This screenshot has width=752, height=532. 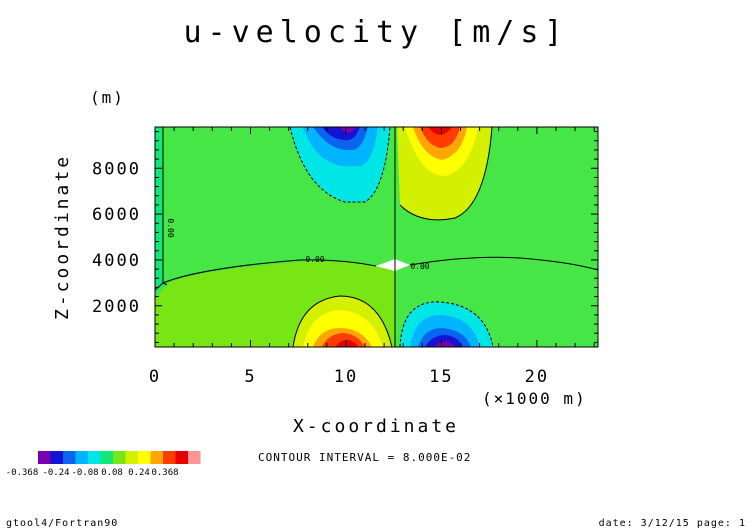 What do you see at coordinates (314, 259) in the screenshot?
I see `contour-label-left: 0.00` at bounding box center [314, 259].